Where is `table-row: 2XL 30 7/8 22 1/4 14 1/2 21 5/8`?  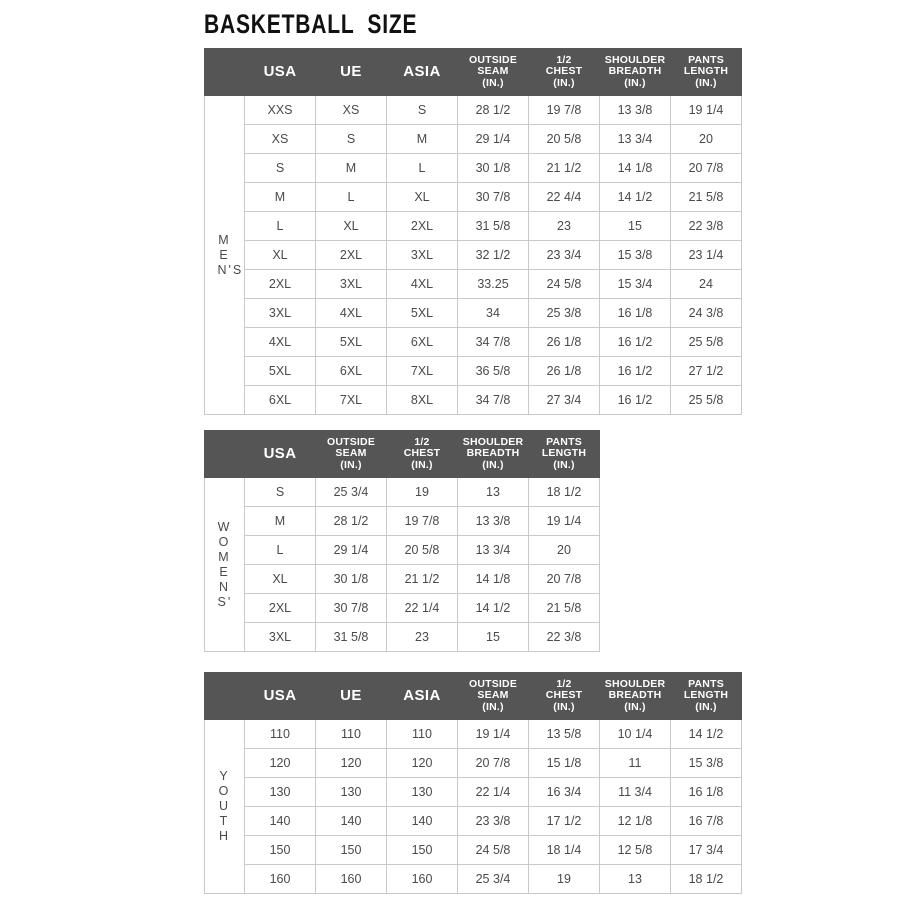
table-row: 2XL 30 7/8 22 1/4 14 1/2 21 5/8 is located at coordinates (402, 608).